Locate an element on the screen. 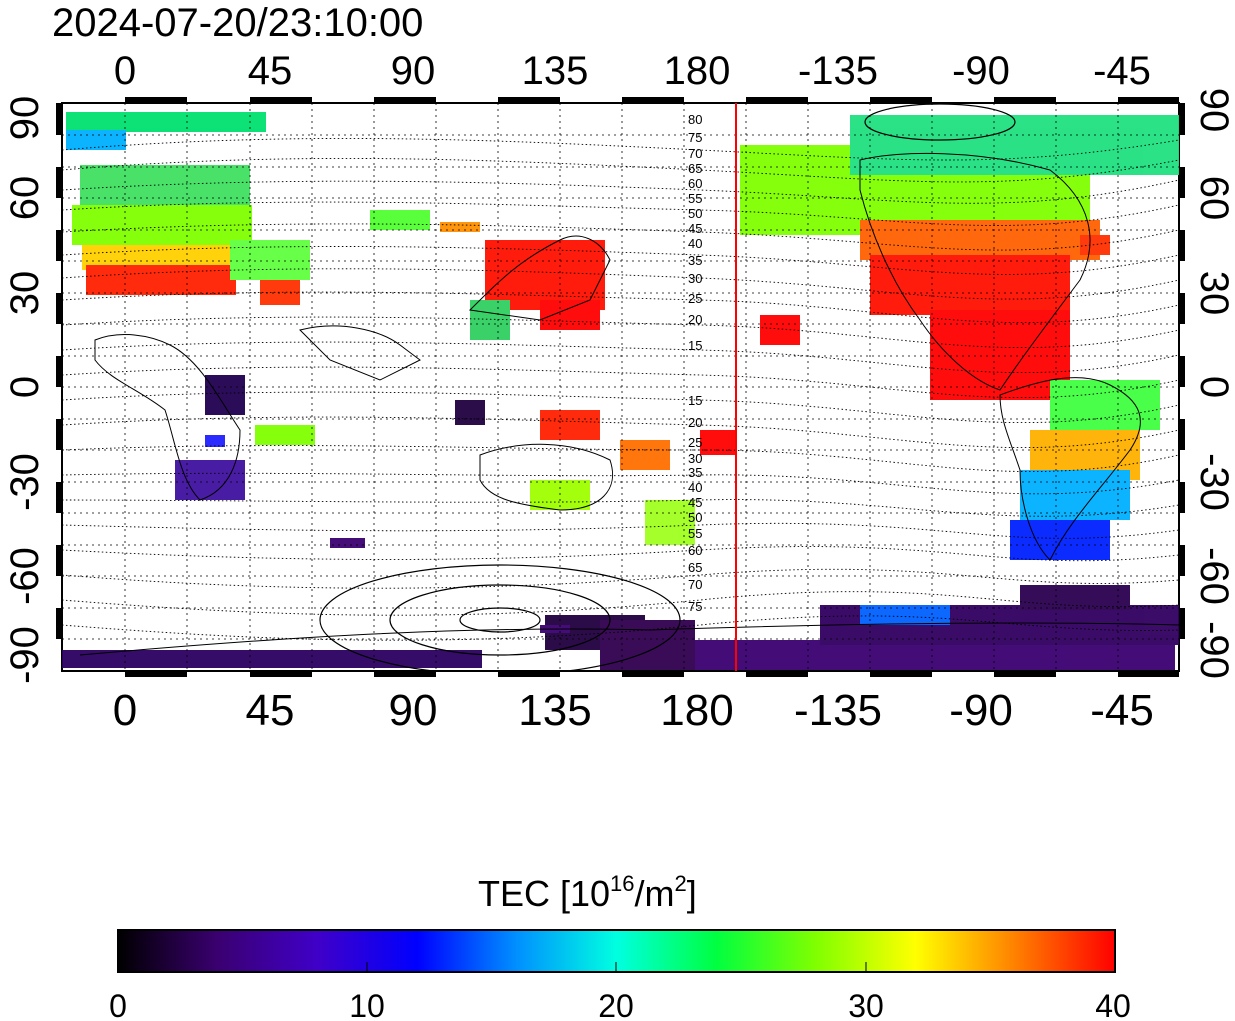 The width and height of the screenshot is (1235, 1021). contour-label: 80 is located at coordinates (695, 119).